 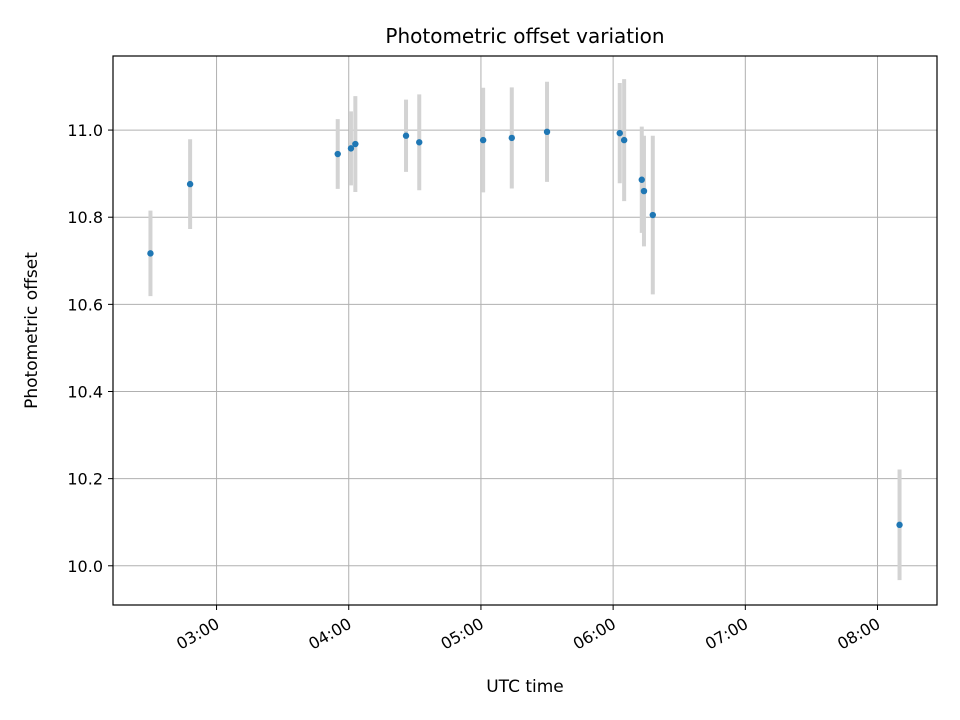 What do you see at coordinates (85, 392) in the screenshot?
I see `y-tick-label: 10.4` at bounding box center [85, 392].